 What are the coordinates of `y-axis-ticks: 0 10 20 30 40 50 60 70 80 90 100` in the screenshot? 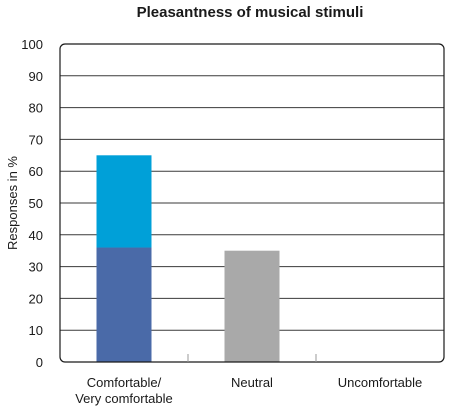 It's located at (32, 203).